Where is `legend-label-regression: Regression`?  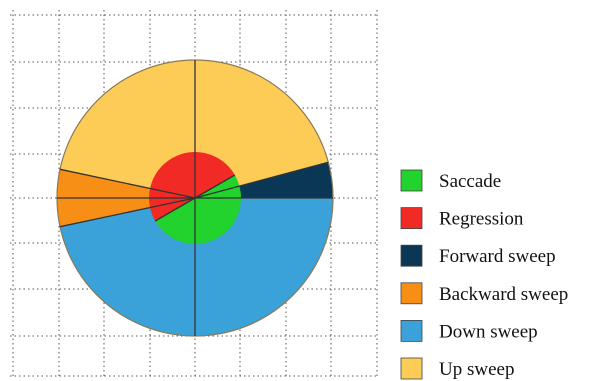 legend-label-regression: Regression is located at coordinates (481, 219).